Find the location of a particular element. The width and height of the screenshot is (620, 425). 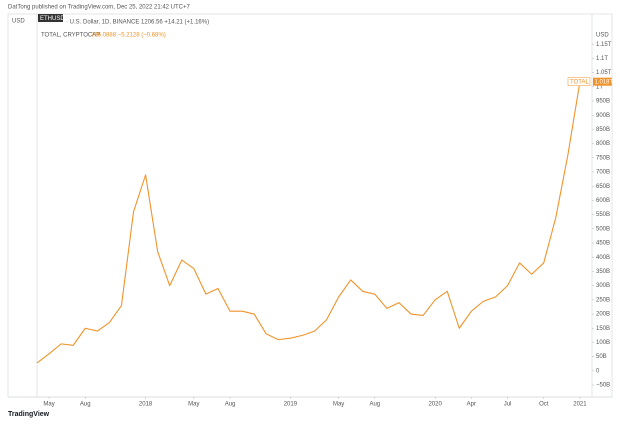

x-tick-label: Jul is located at coordinates (508, 405).